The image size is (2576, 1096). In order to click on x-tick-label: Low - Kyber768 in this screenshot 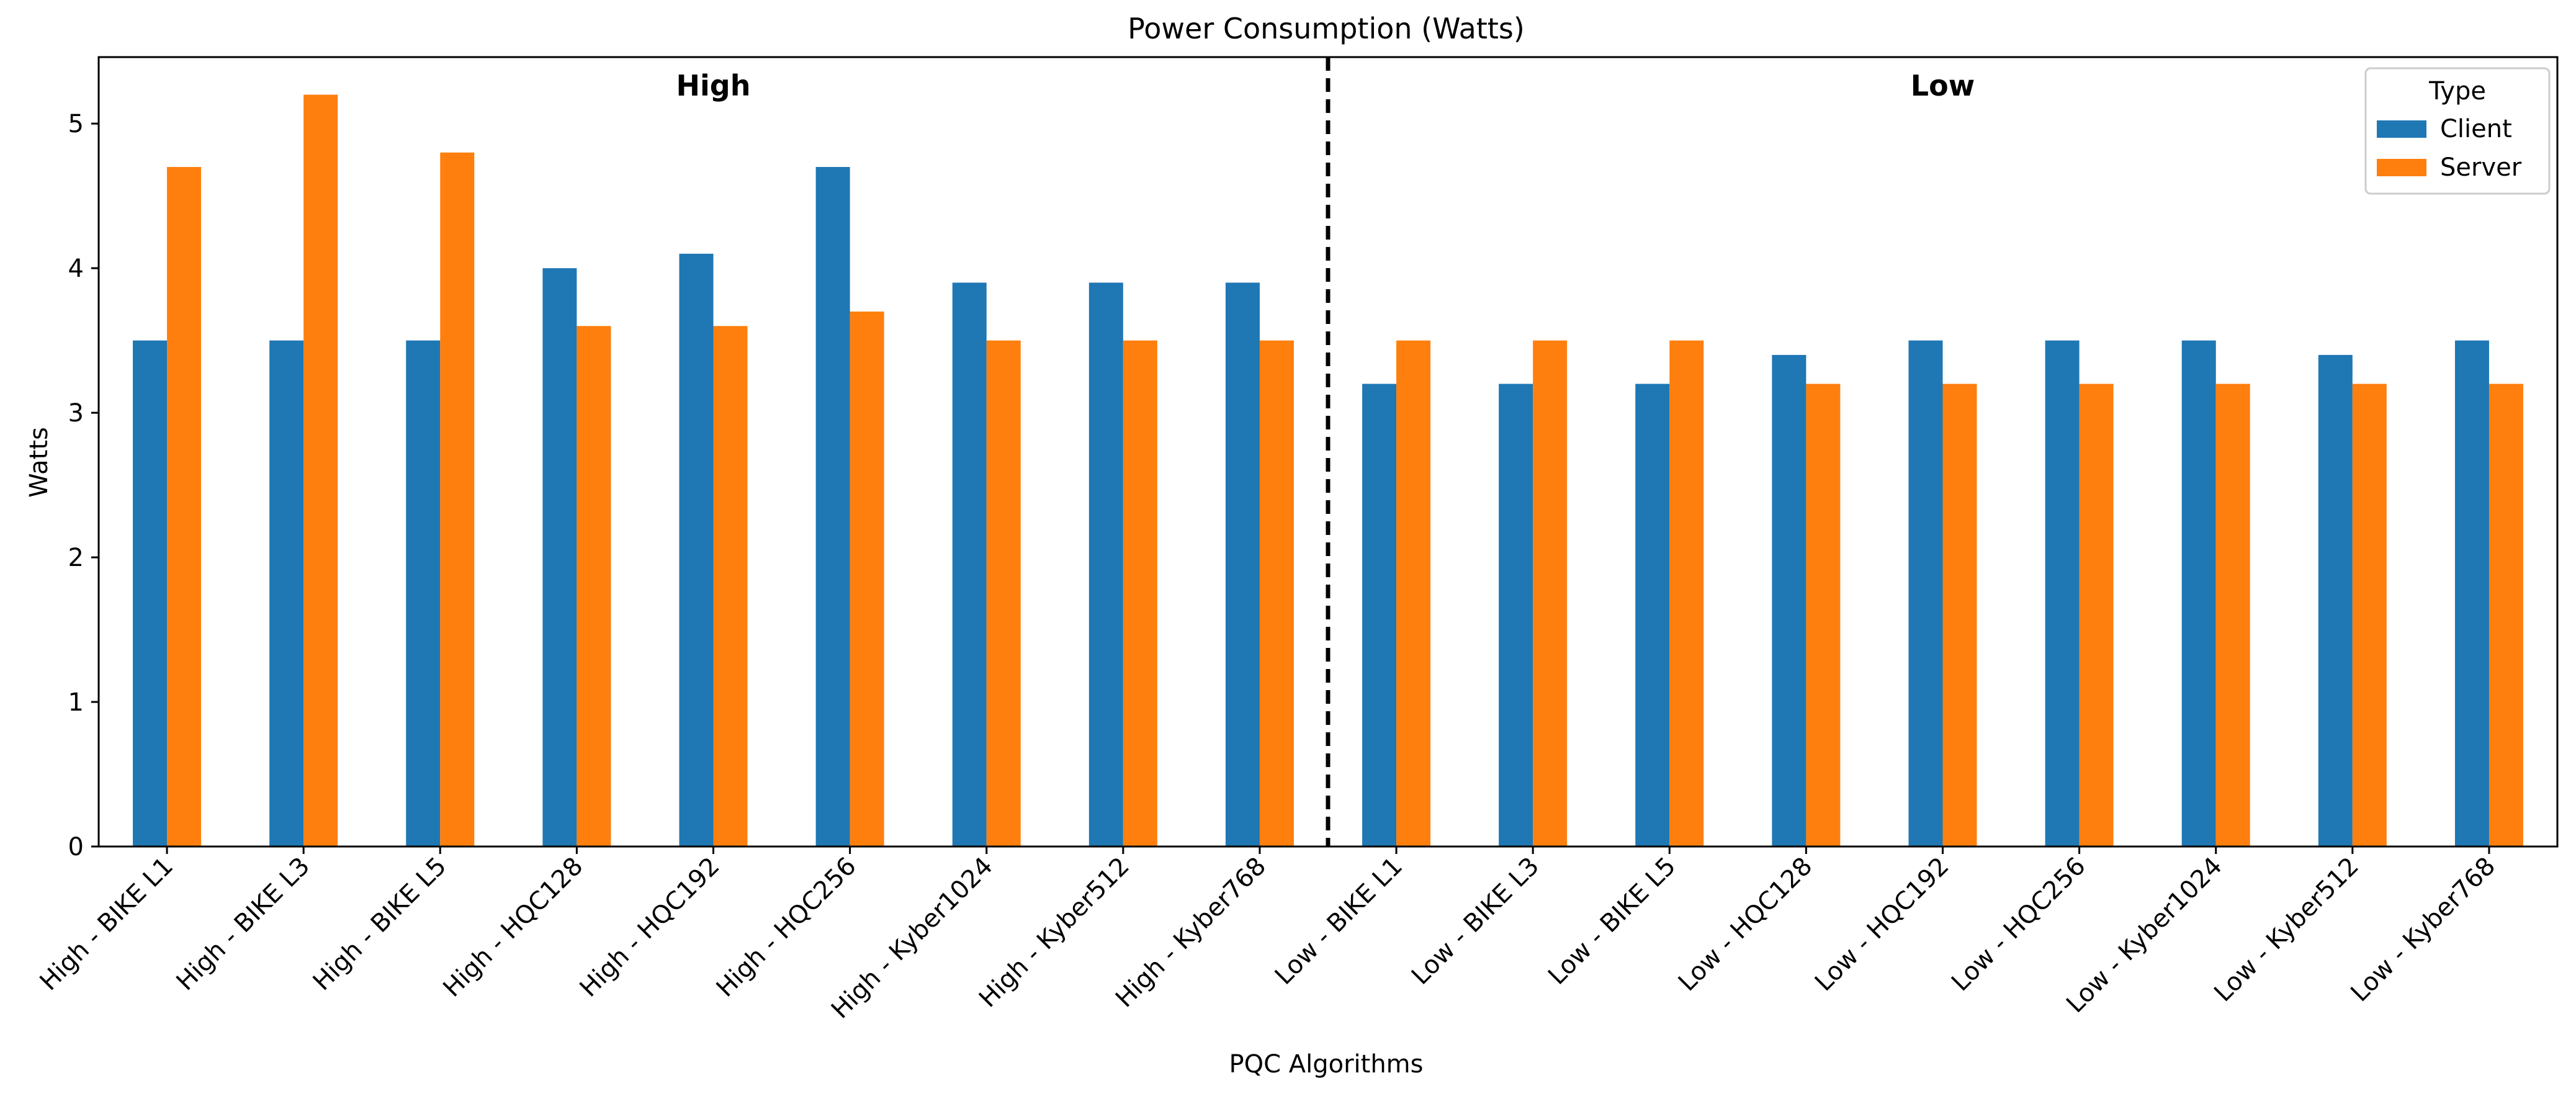, I will do `click(2423, 930)`.